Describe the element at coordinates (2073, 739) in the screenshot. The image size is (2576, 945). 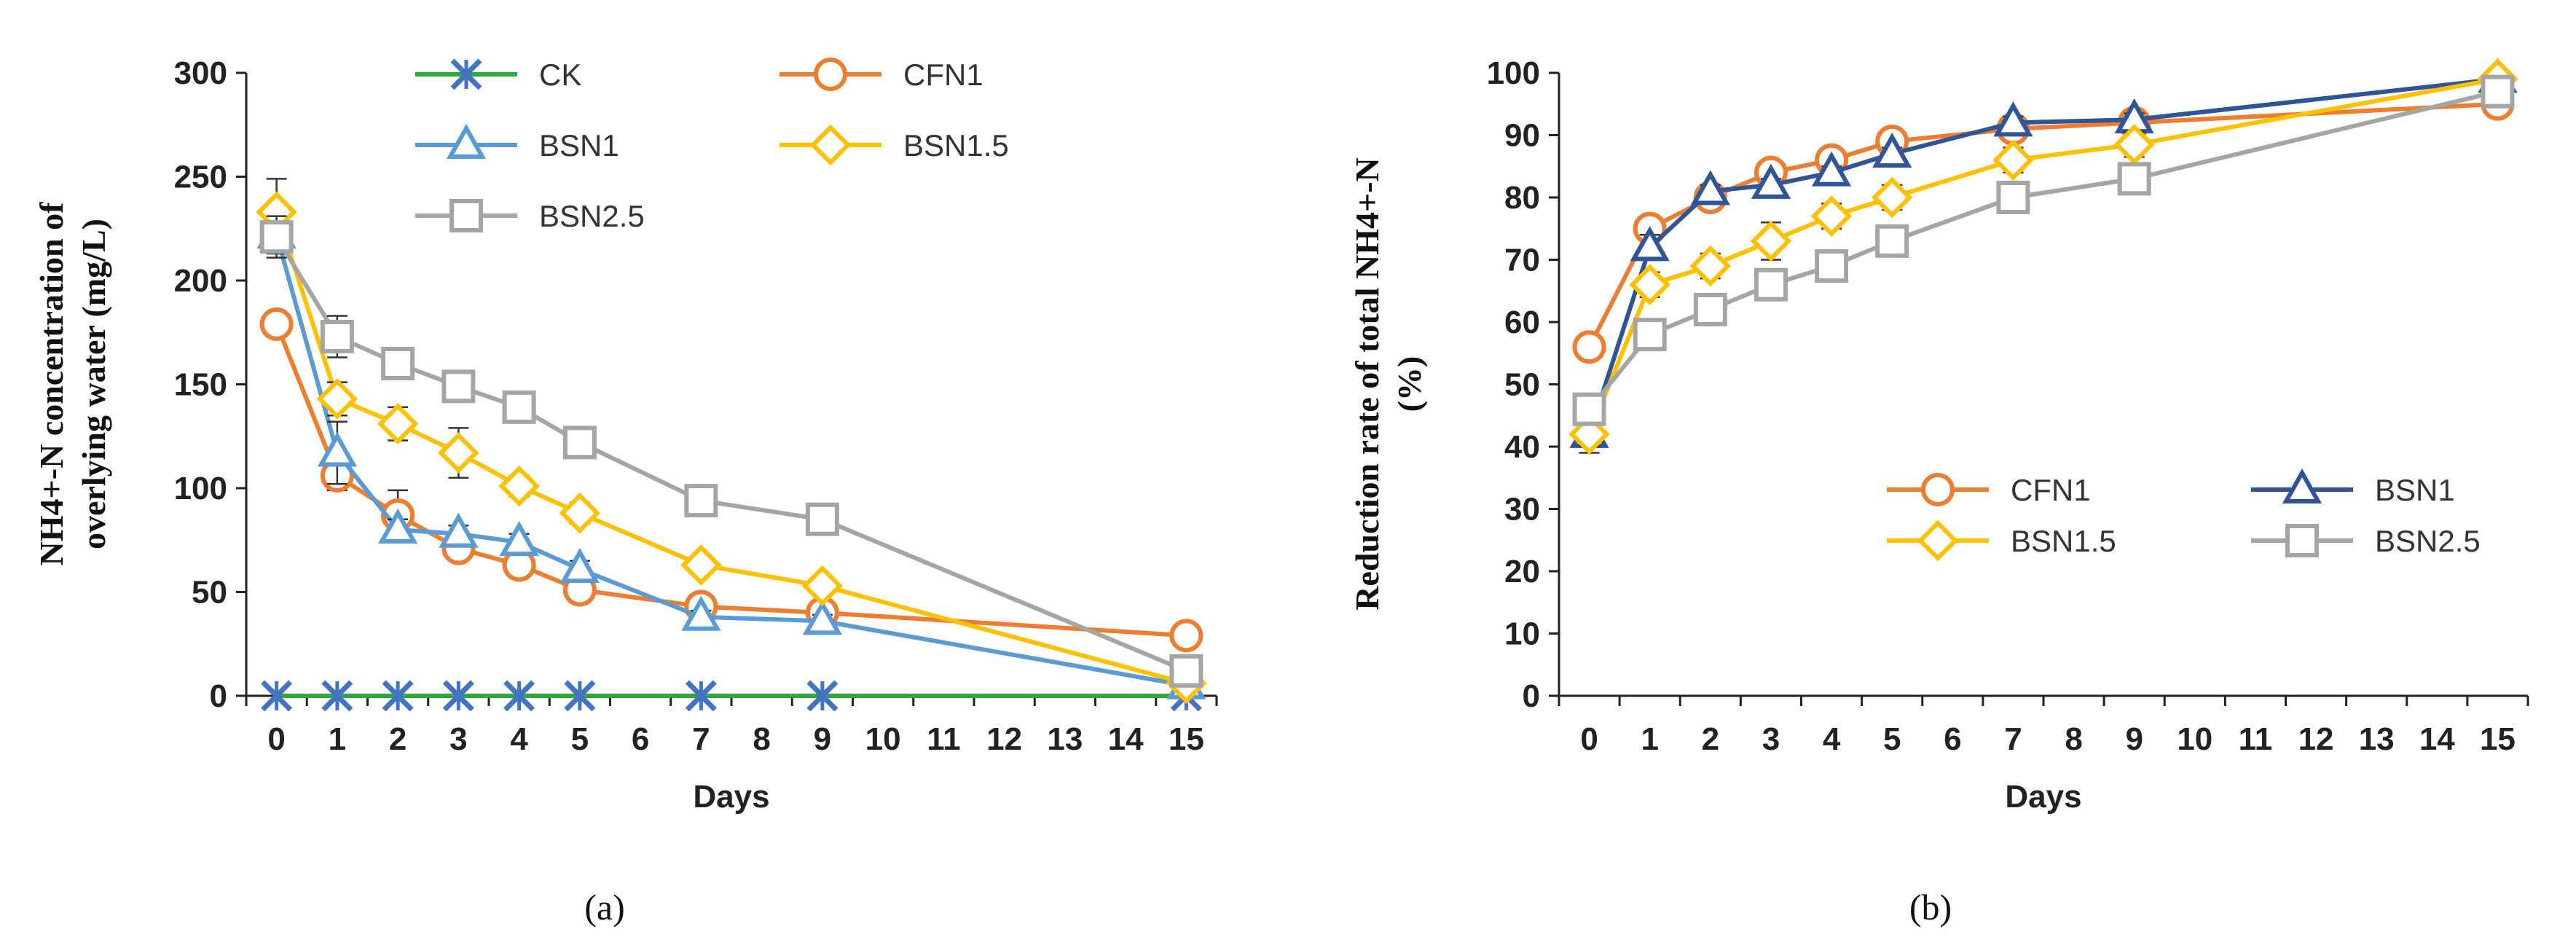
I see `chart-b-x-tick-label: 8` at that location.